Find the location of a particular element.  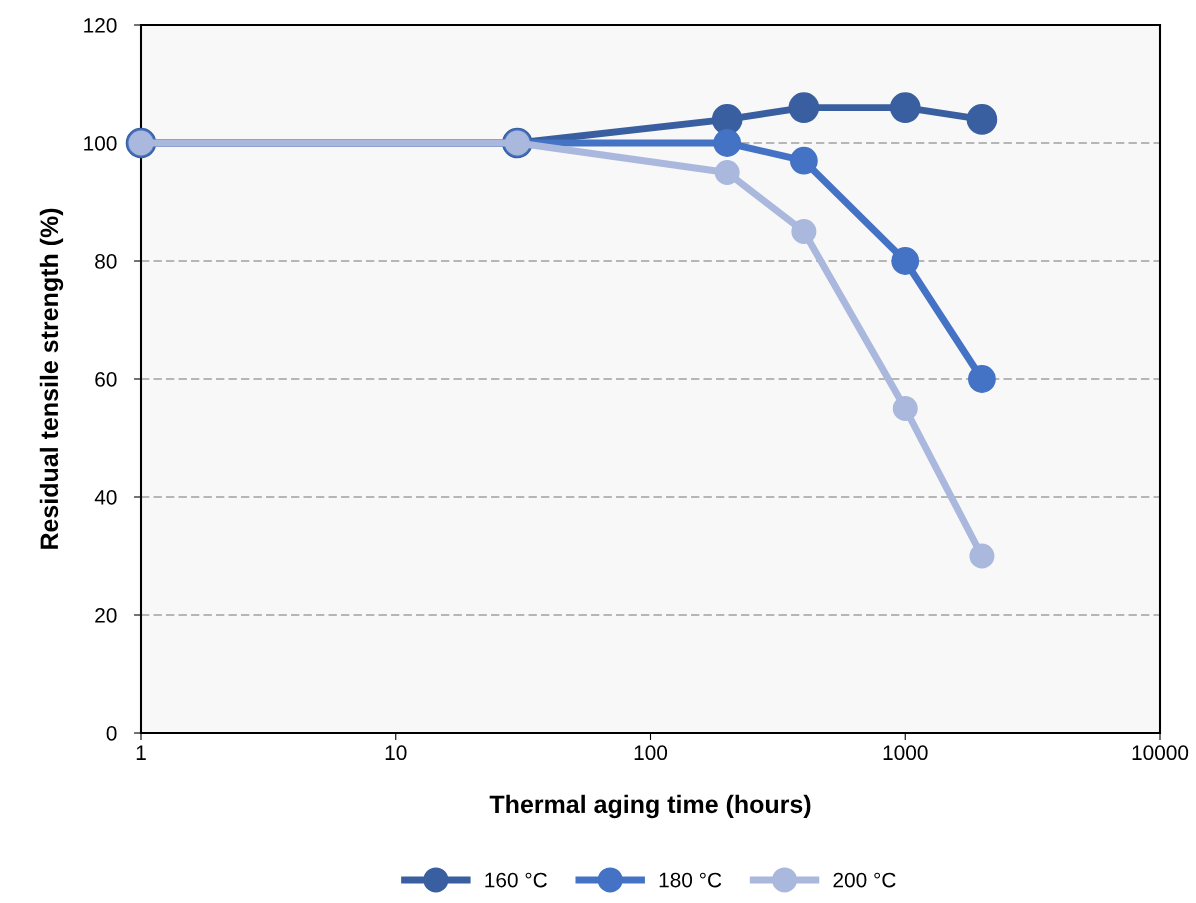

legend-label: 160 °C is located at coordinates (516, 880).